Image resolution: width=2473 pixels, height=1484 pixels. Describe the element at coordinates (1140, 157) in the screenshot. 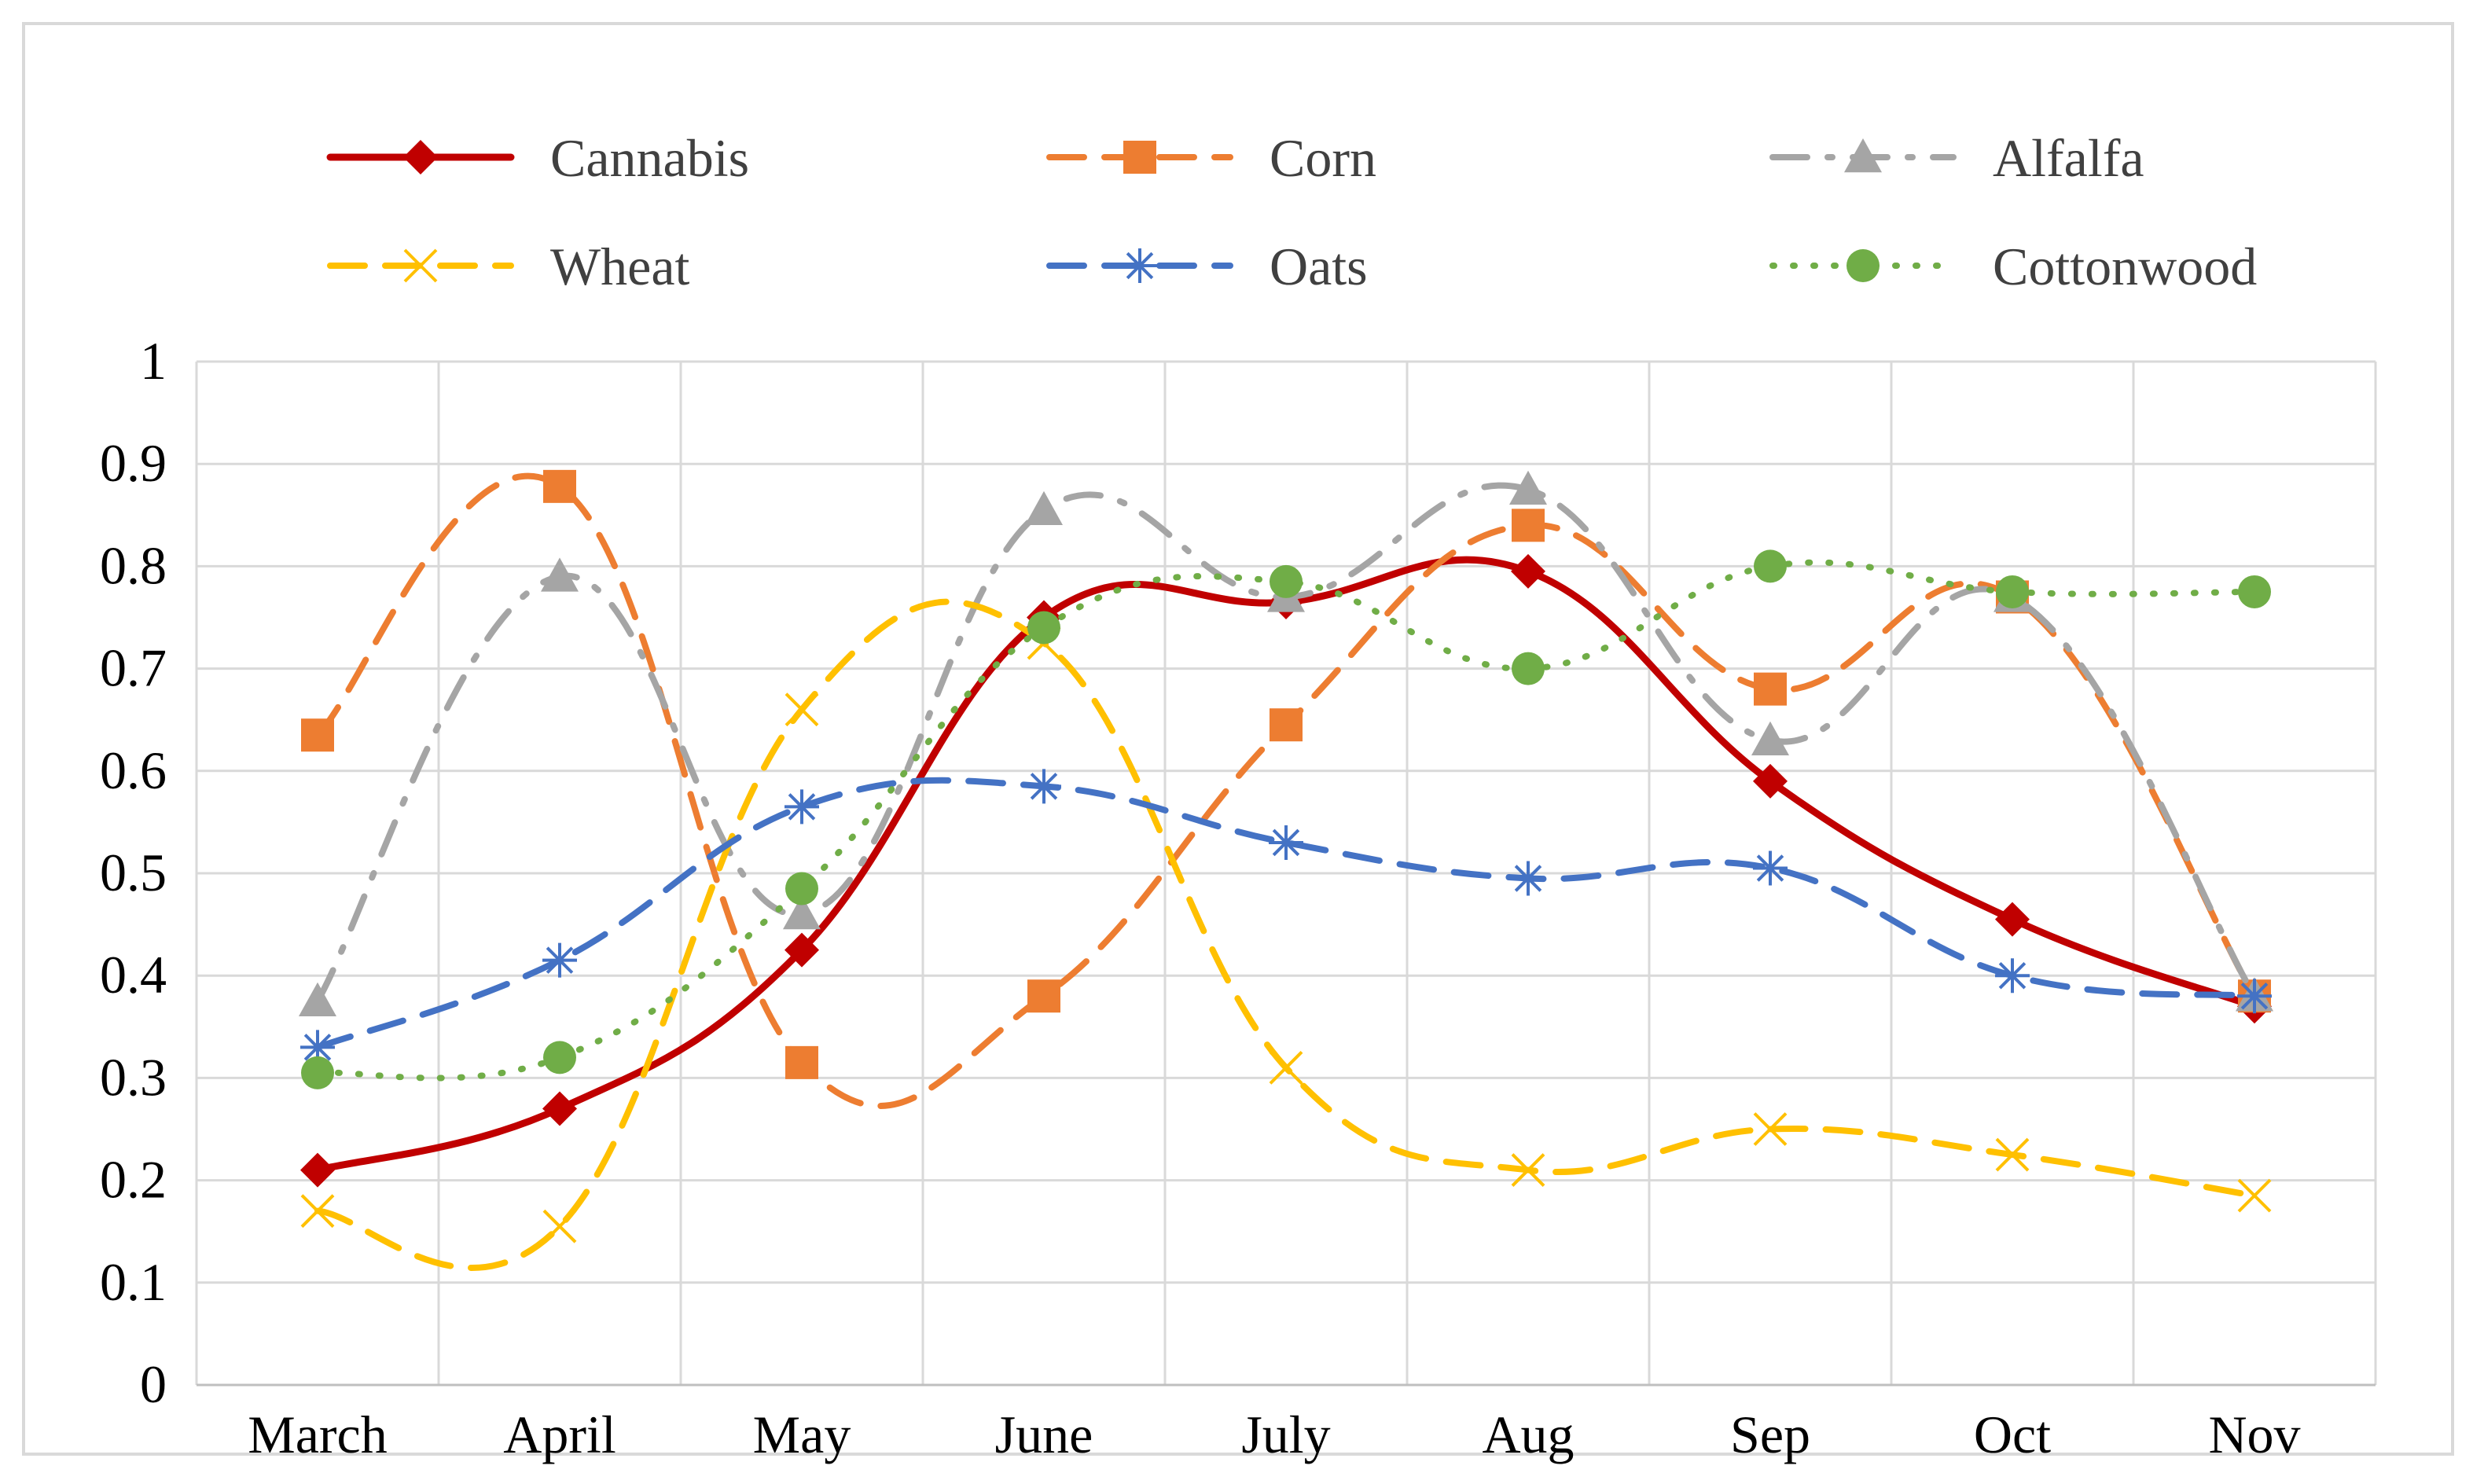

I see `legend-marker-corn` at that location.